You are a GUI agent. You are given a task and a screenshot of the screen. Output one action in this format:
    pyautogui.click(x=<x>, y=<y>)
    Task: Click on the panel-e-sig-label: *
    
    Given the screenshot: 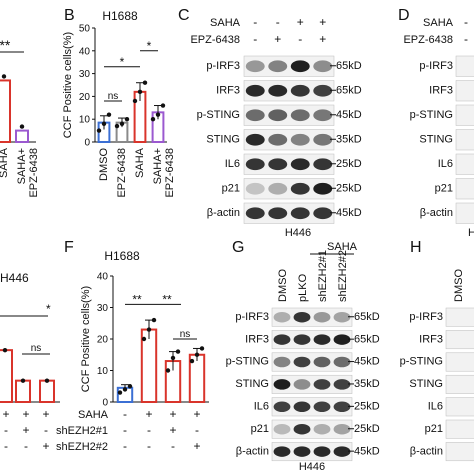 What is the action you would take?
    pyautogui.click(x=48, y=309)
    